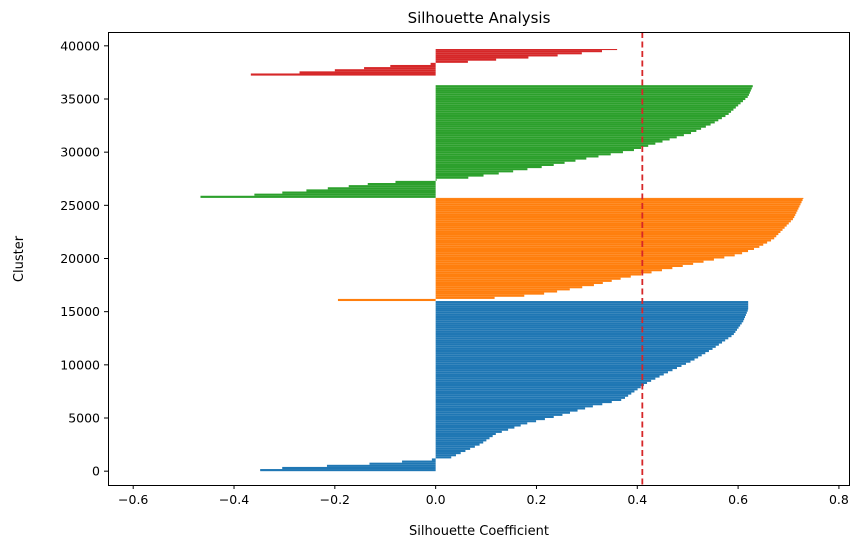  I want to click on y-axis-ticks: 0 5000 10000 15000 20000 25000 30000 35000 40000, so click(84, 258).